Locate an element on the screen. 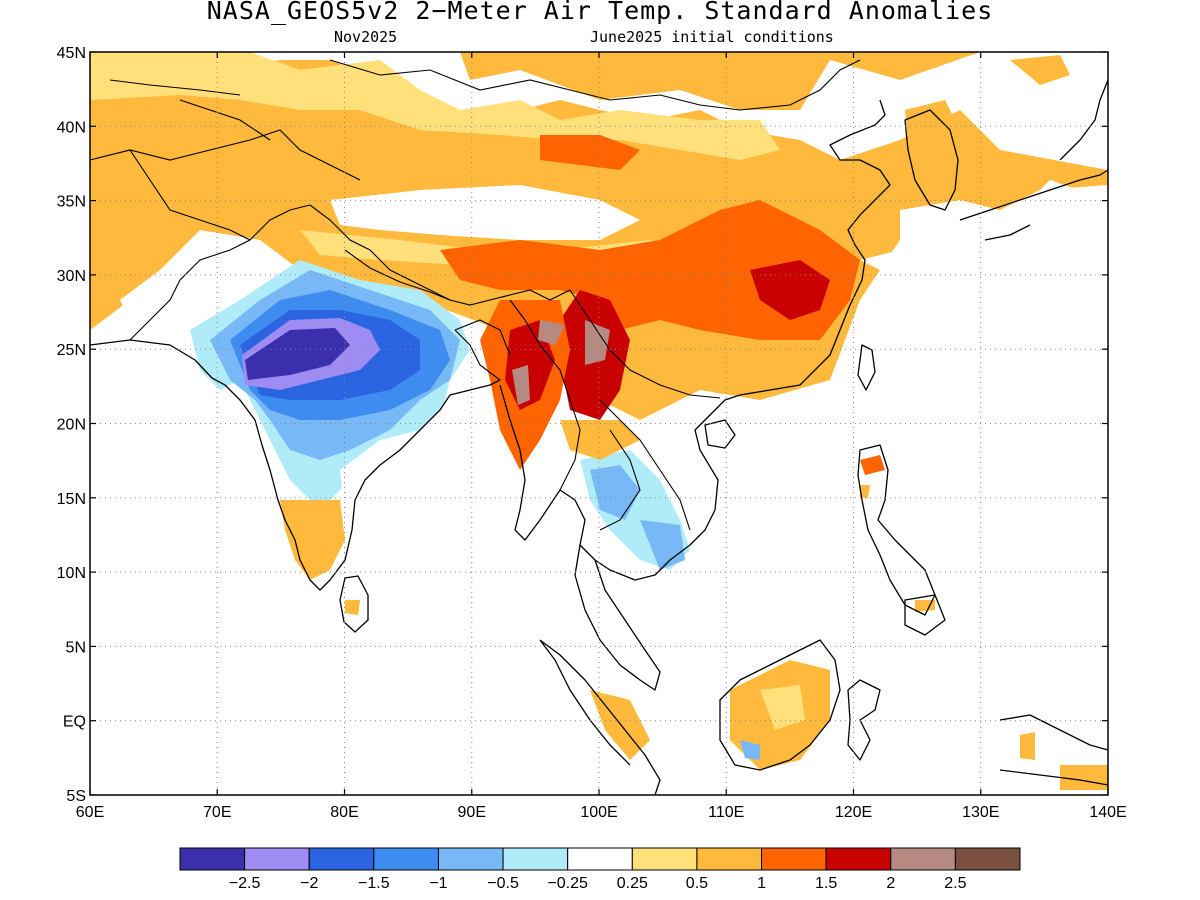  initial-conditions: June2025 initial conditions is located at coordinates (712, 37).